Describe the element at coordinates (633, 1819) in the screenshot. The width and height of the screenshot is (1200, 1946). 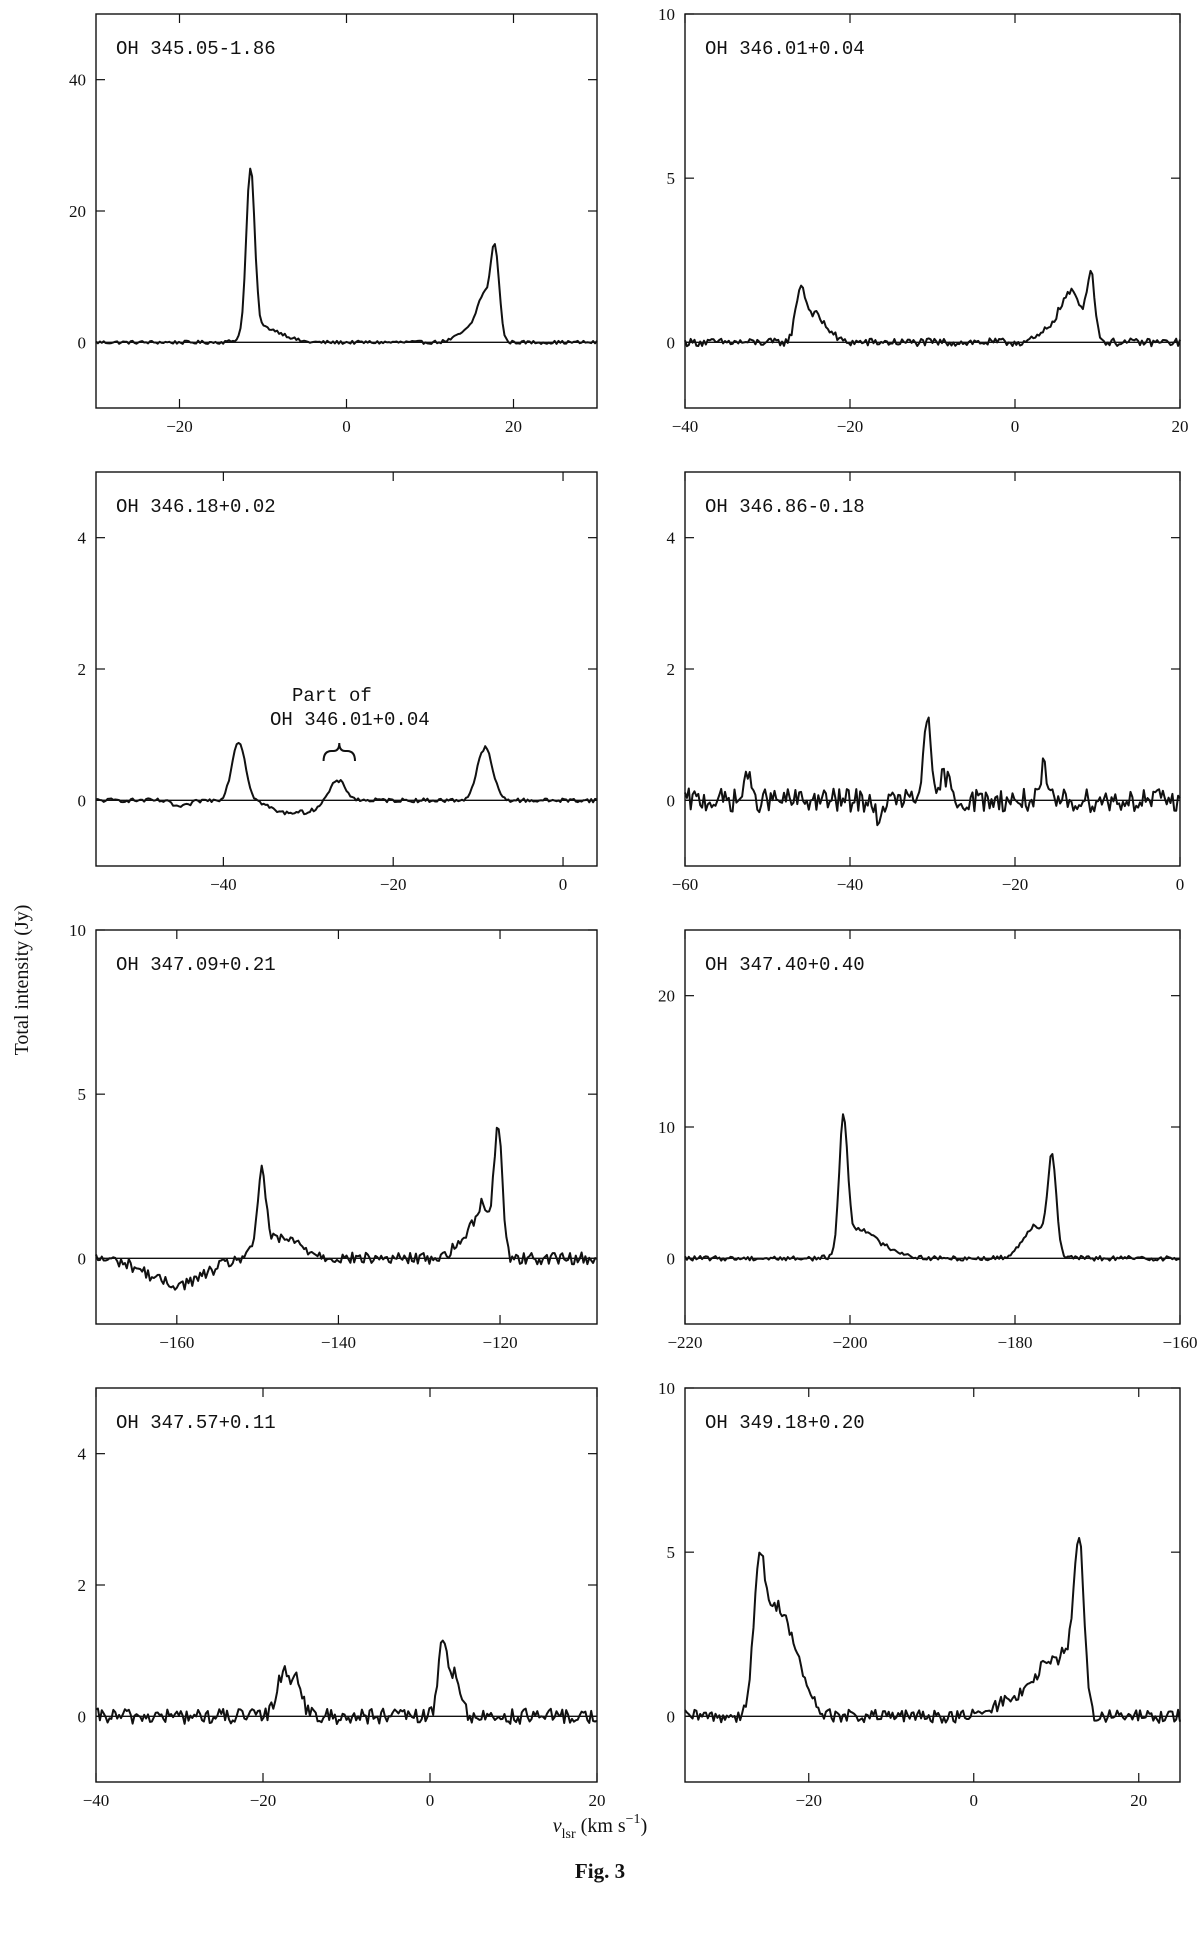
I see `x-axis-title-exp: −1` at that location.